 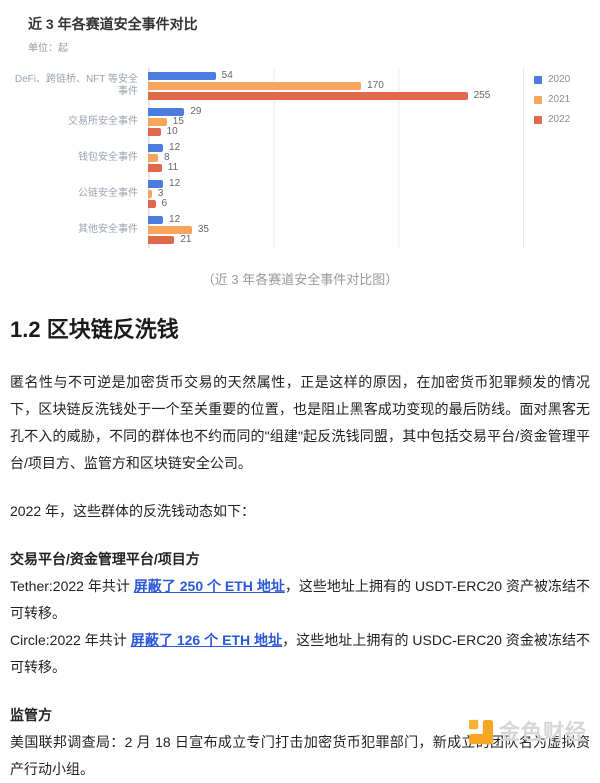 What do you see at coordinates (336, 203) in the screenshot?
I see `bar-line: 6` at bounding box center [336, 203].